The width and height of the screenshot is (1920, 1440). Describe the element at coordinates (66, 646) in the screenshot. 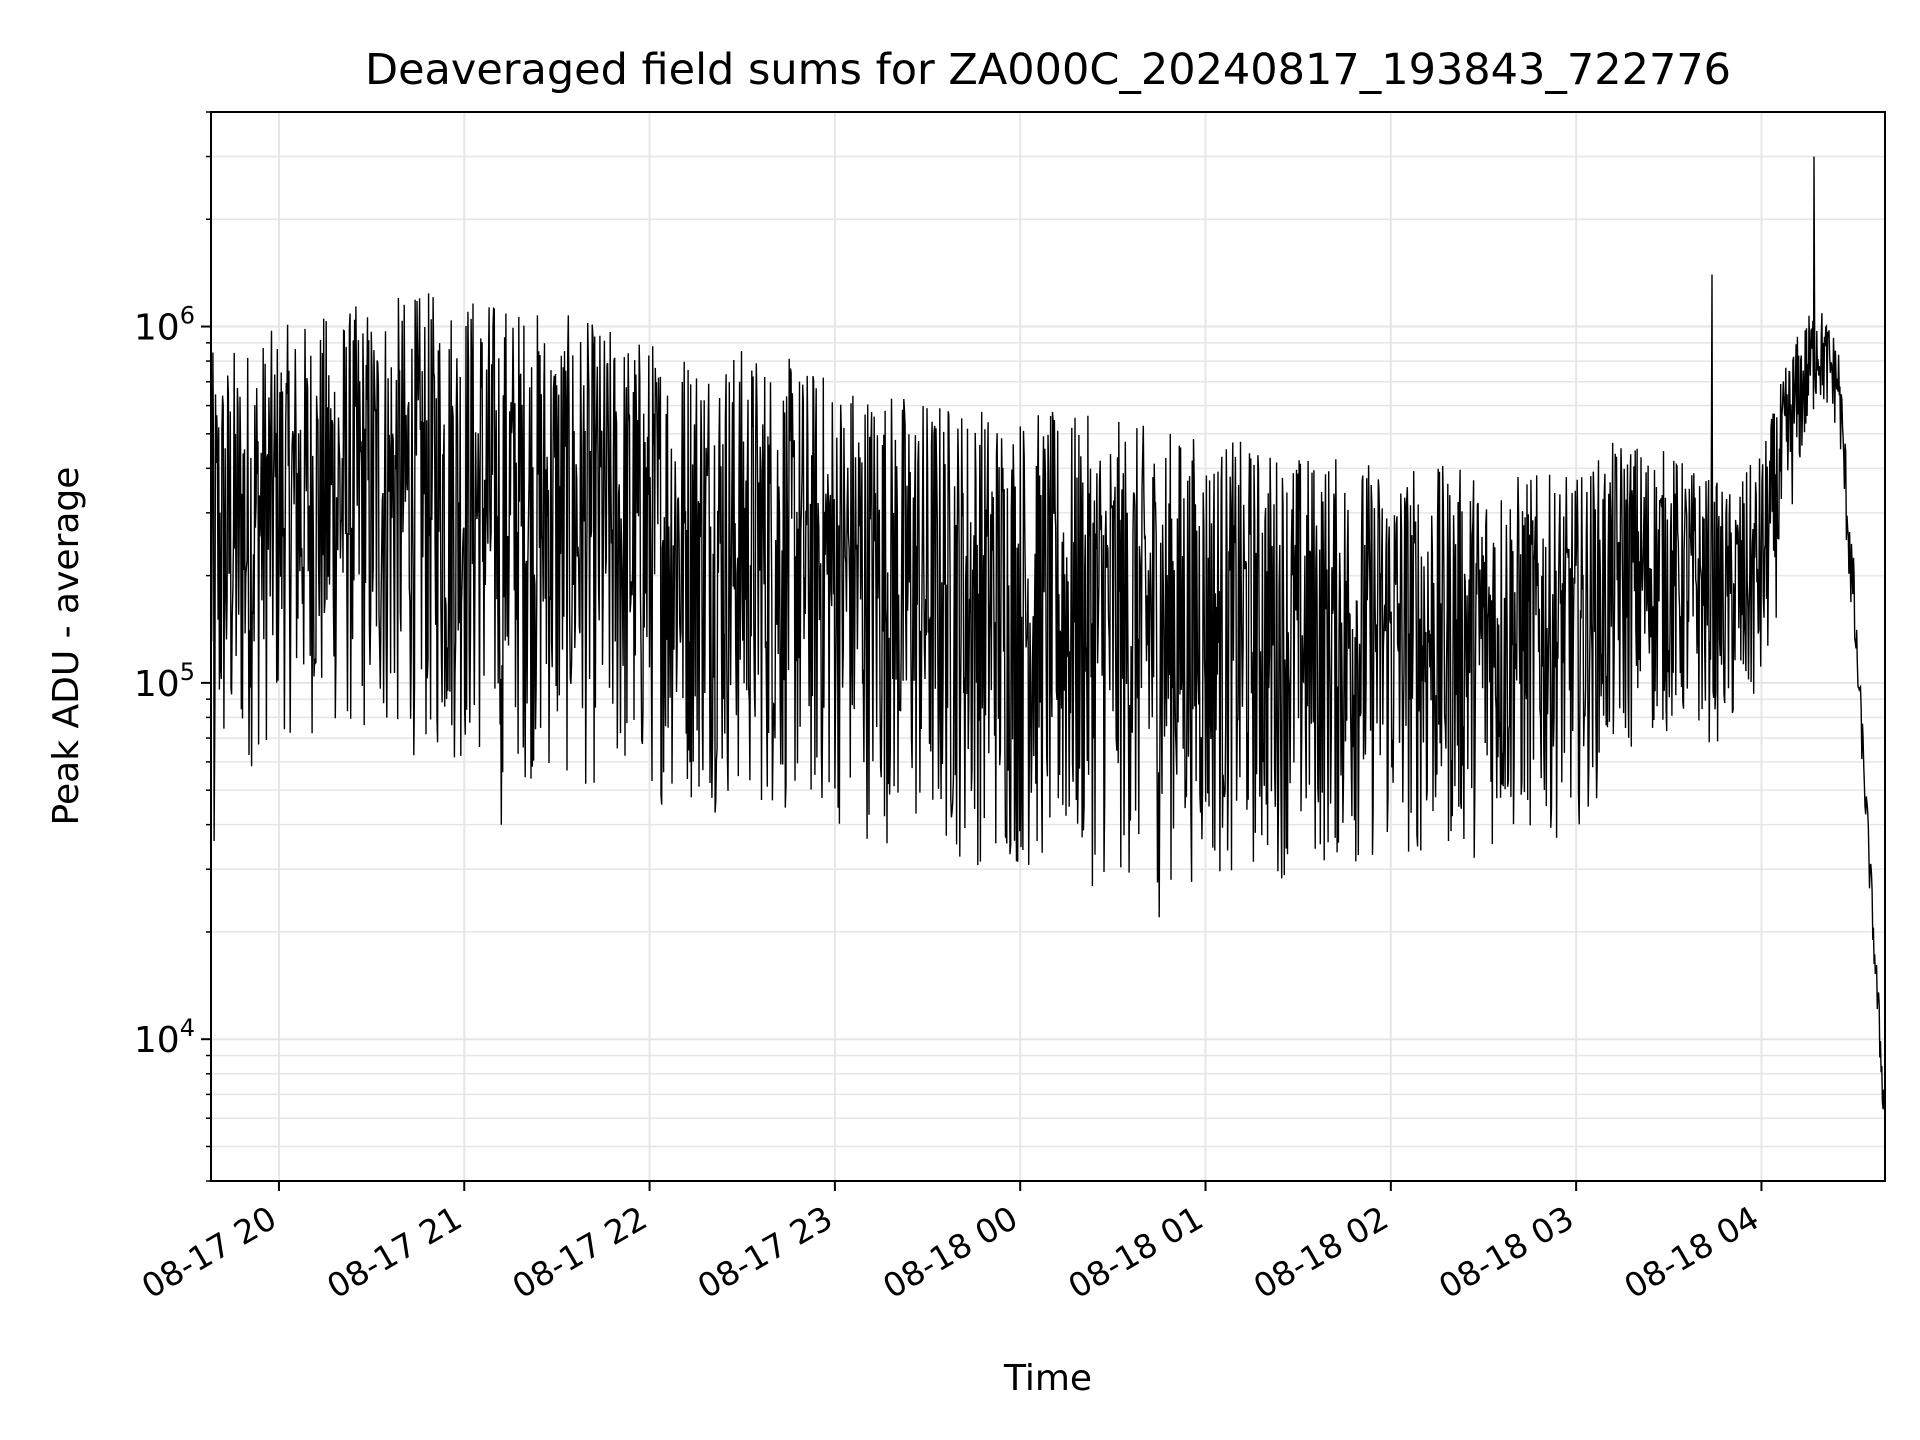

I see `y-axis-label: Peak ADU - average` at that location.